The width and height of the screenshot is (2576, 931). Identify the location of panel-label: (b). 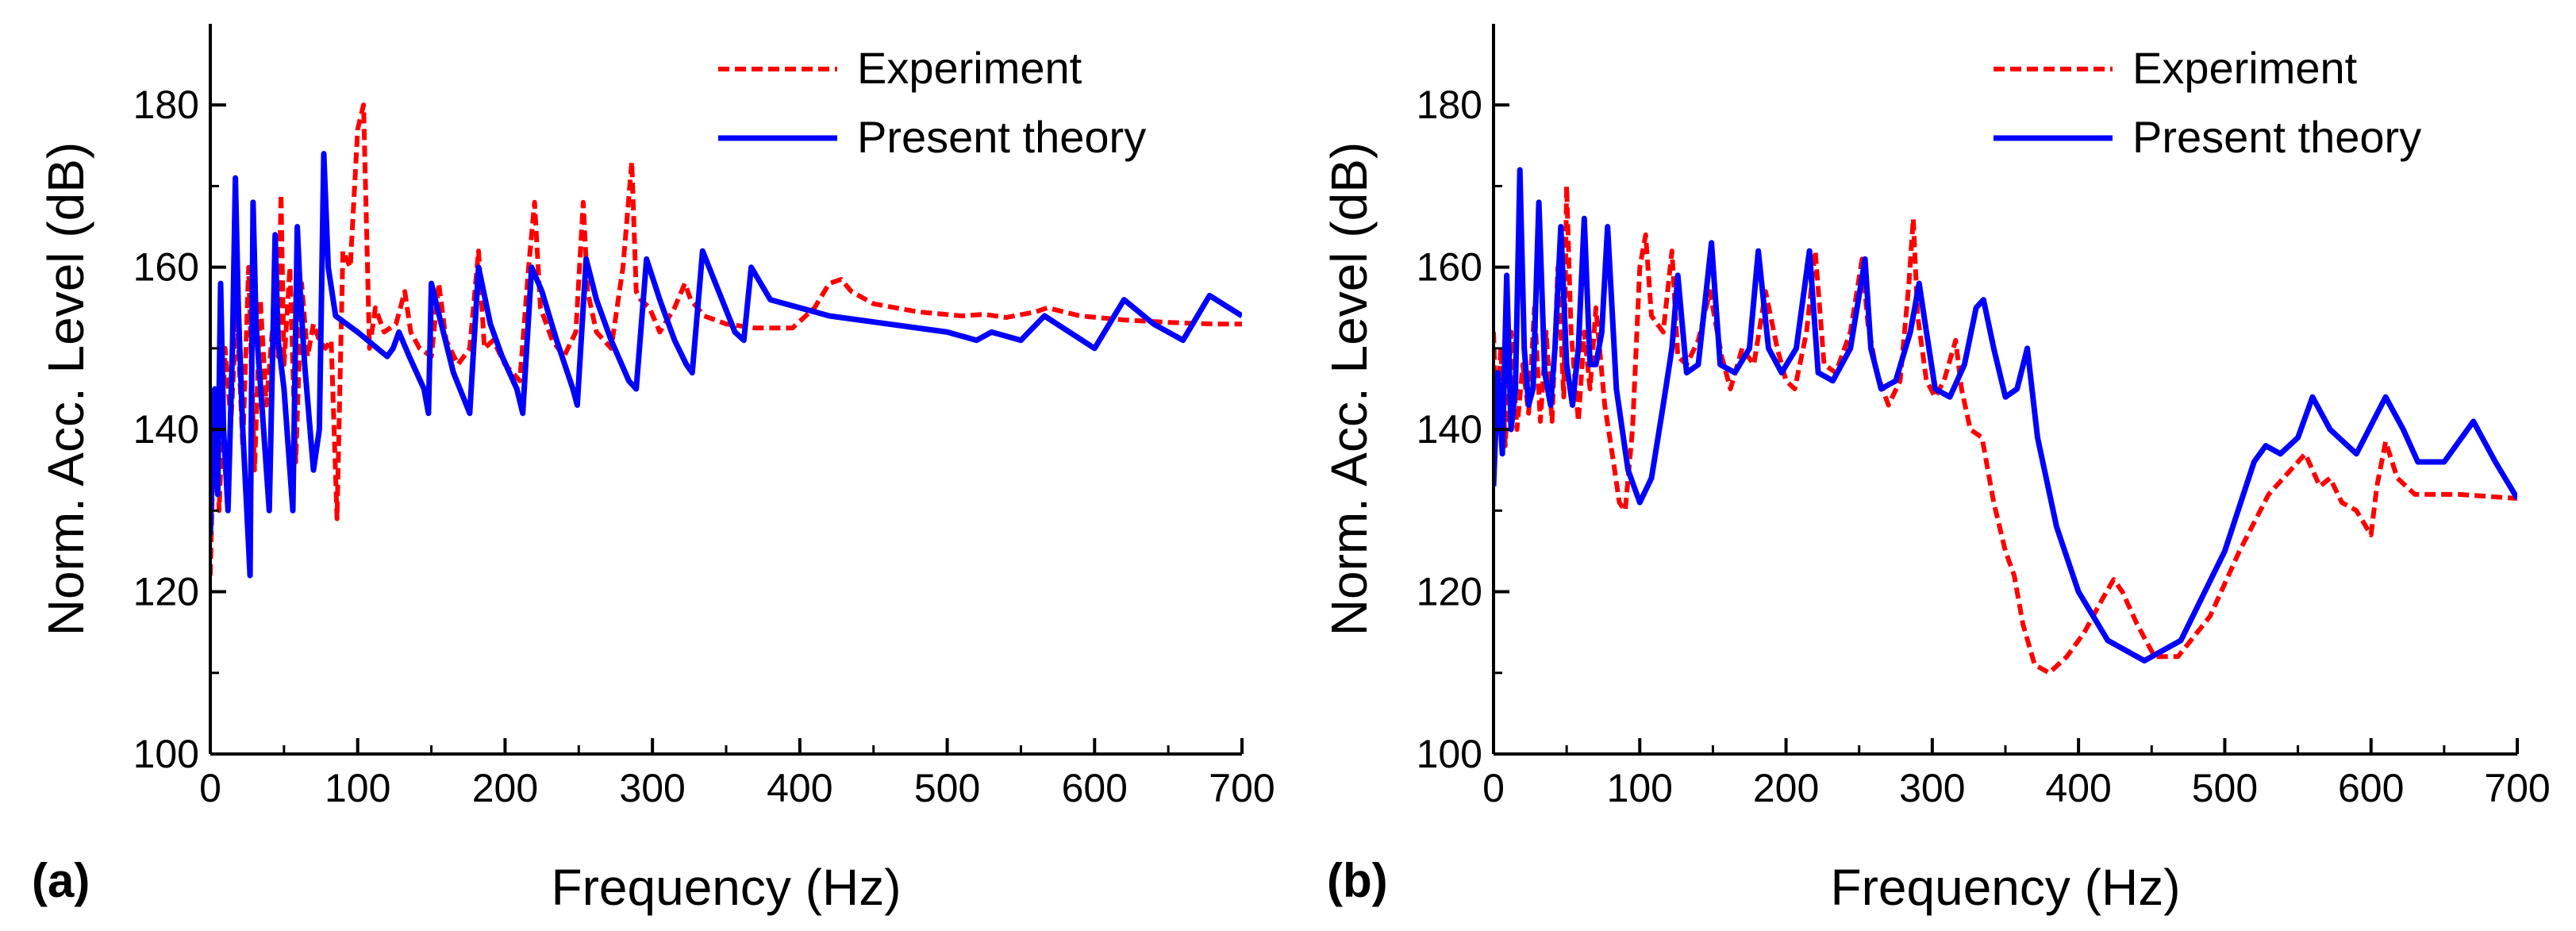
(1358, 880).